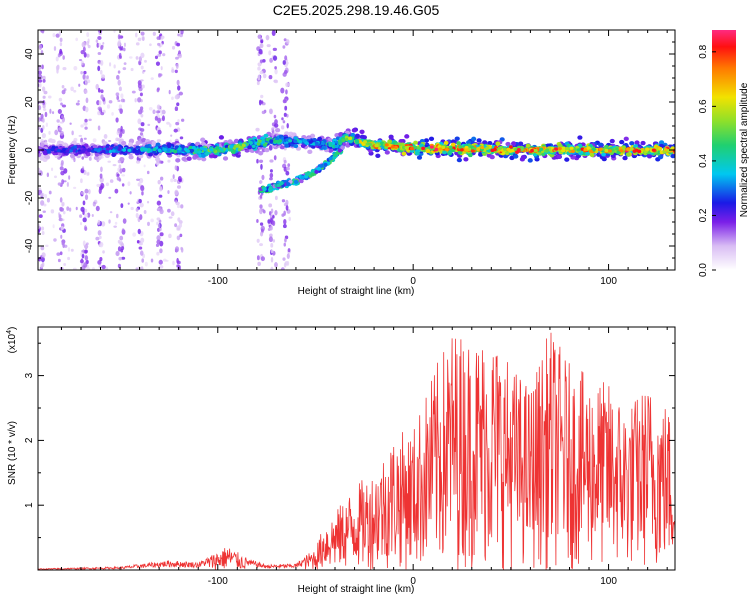 This screenshot has height=600, width=750. What do you see at coordinates (356, 10) in the screenshot?
I see `figure-title: C2E5.2025.298.19.46.G05` at bounding box center [356, 10].